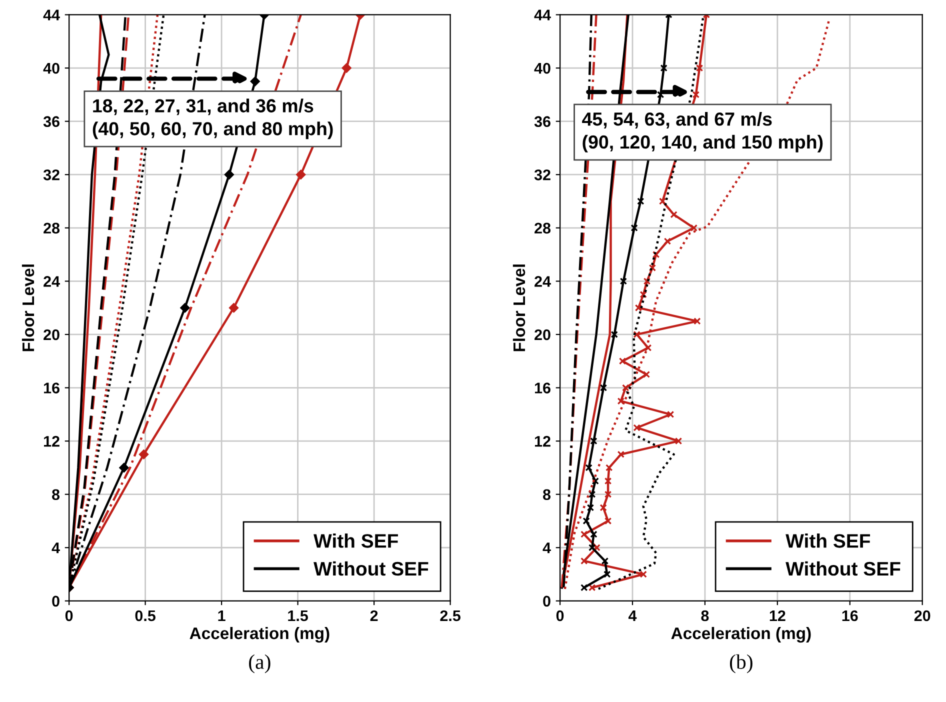 Image resolution: width=946 pixels, height=702 pixels. What do you see at coordinates (212, 119) in the screenshot?
I see `annotation: 18, 22, 27, 31, and 36 m/s (40, 50, 60, 70, and 80 mph)` at bounding box center [212, 119].